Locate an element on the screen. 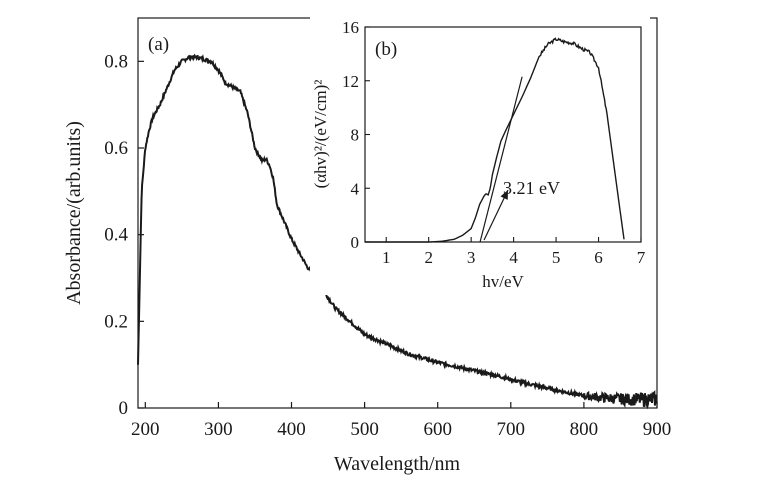 The image size is (782, 480). y-tick-label: 0 is located at coordinates (124, 408).